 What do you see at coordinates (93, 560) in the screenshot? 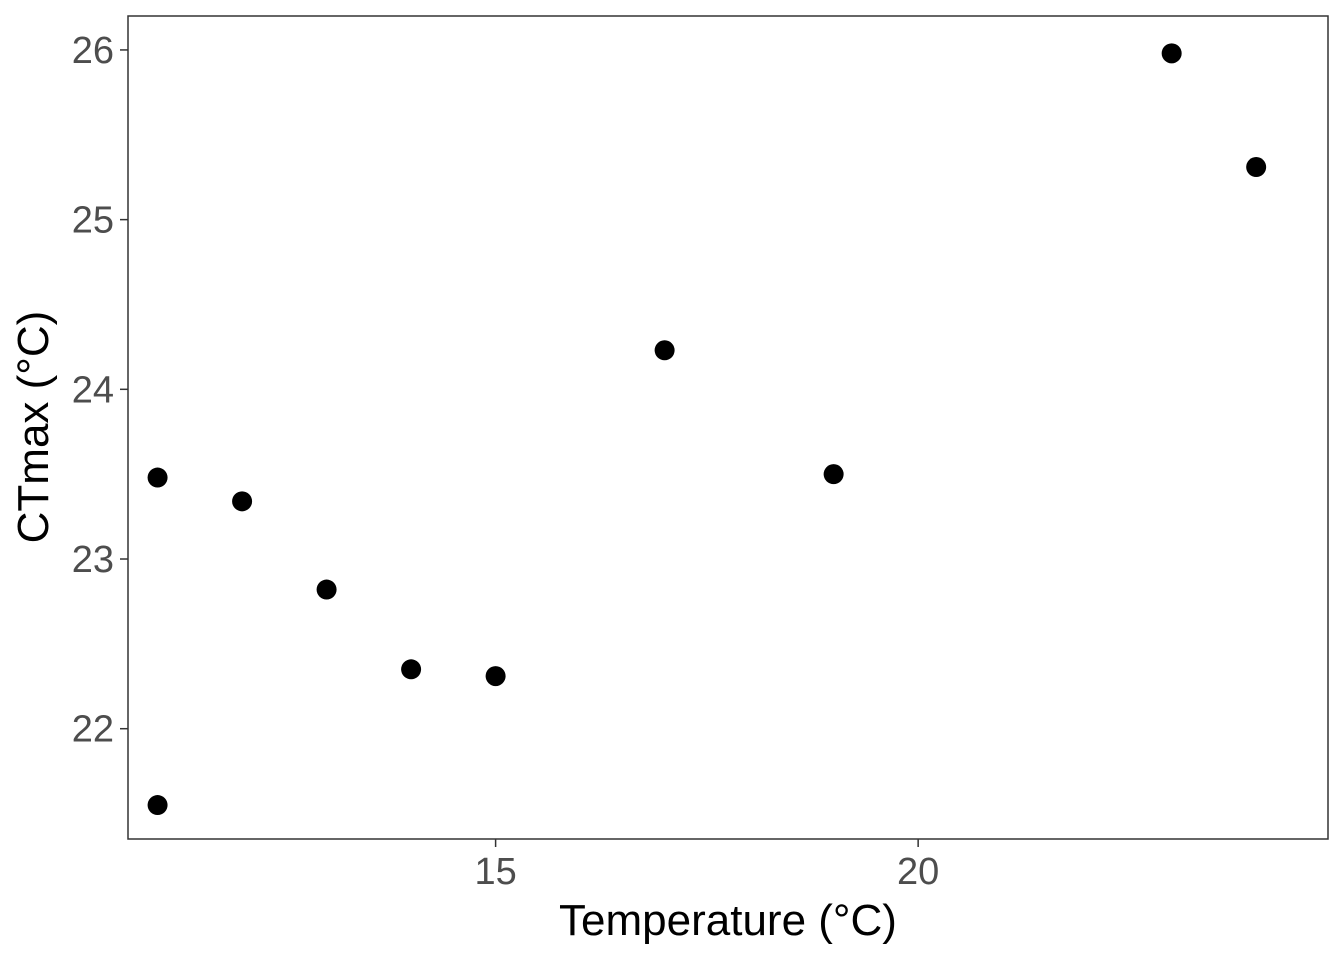
I see `y-tick-label: 23` at bounding box center [93, 560].